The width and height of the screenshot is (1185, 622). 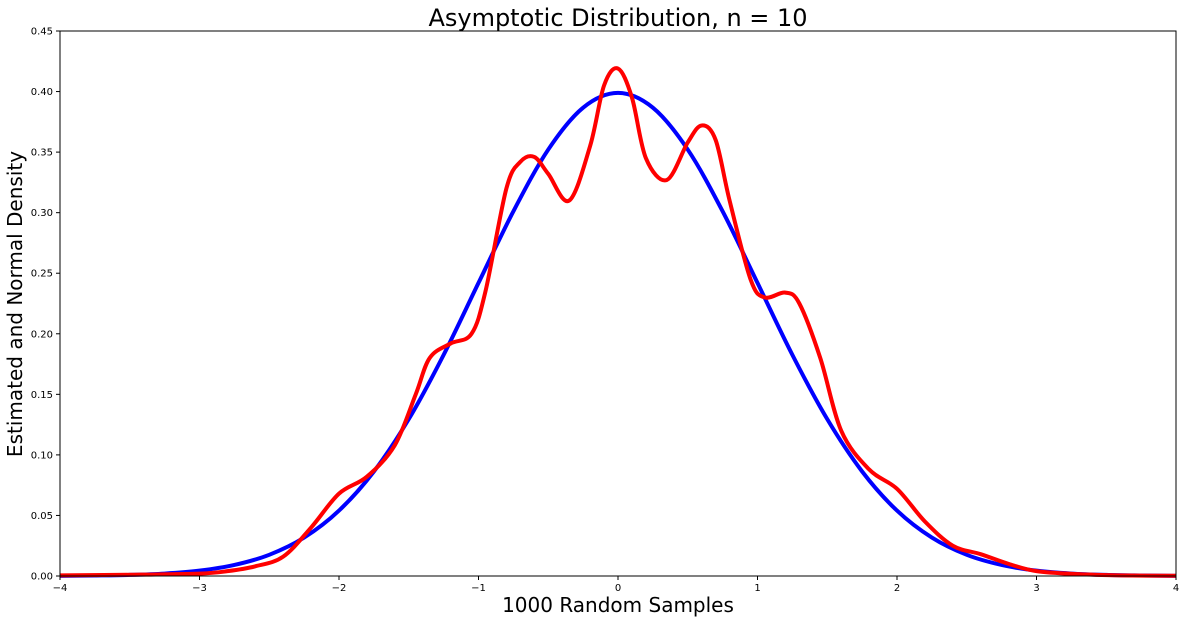 What do you see at coordinates (339, 588) in the screenshot?
I see `x-tick-label: −2` at bounding box center [339, 588].